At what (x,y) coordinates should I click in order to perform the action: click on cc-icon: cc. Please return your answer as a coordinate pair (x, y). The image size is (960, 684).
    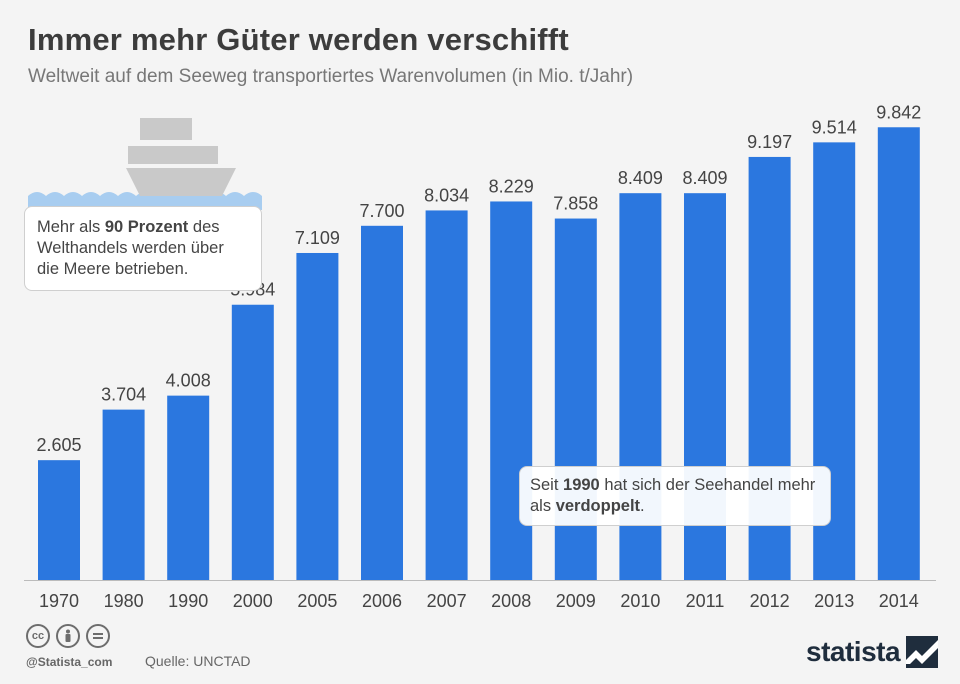
    Looking at the image, I should click on (38, 636).